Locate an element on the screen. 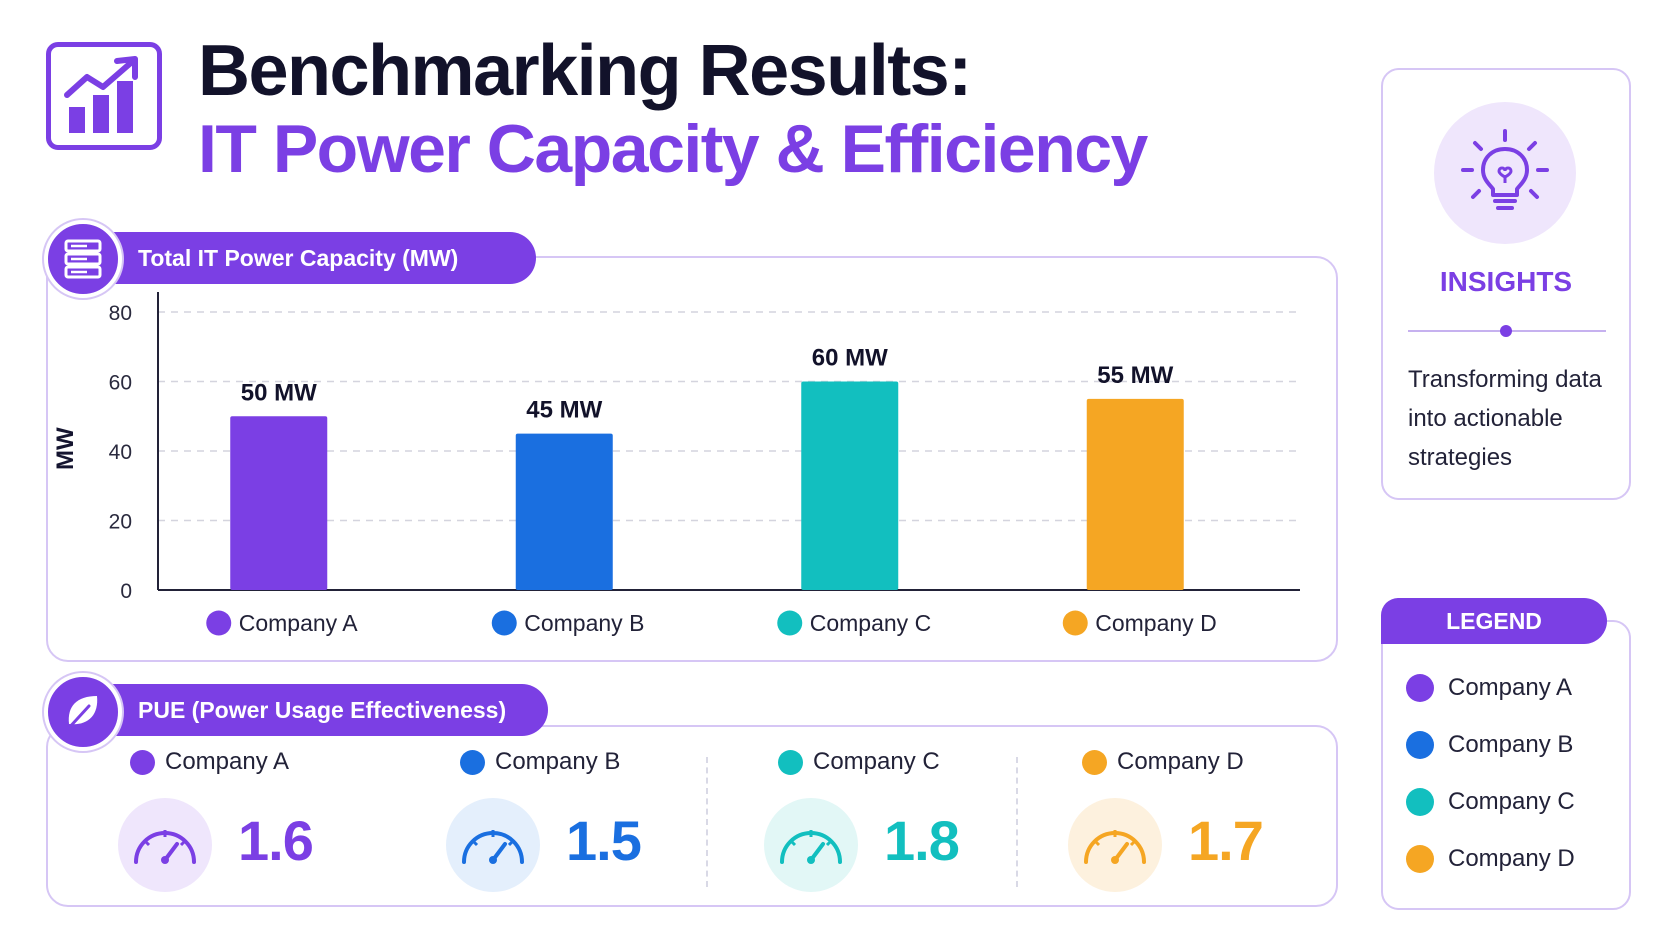 Image resolution: width=1672 pixels, height=941 pixels. y-tick-label: 20 is located at coordinates (120, 522).